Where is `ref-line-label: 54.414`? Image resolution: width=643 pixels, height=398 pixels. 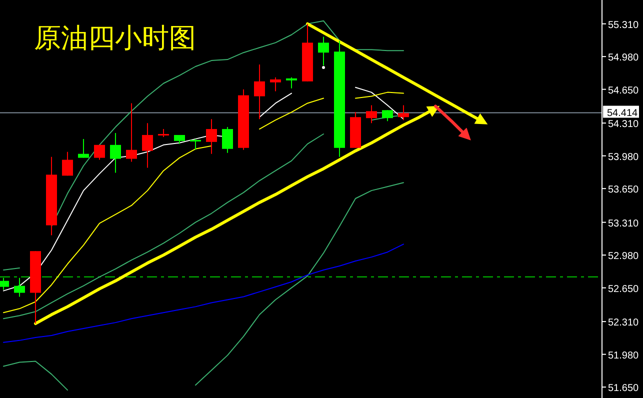
ref-line-label: 54.414 is located at coordinates (622, 113).